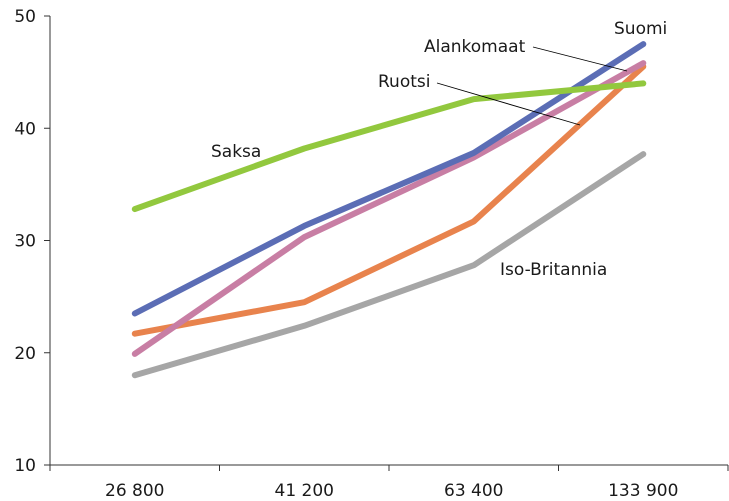  I want to click on y-tick-label: 30, so click(25, 242).